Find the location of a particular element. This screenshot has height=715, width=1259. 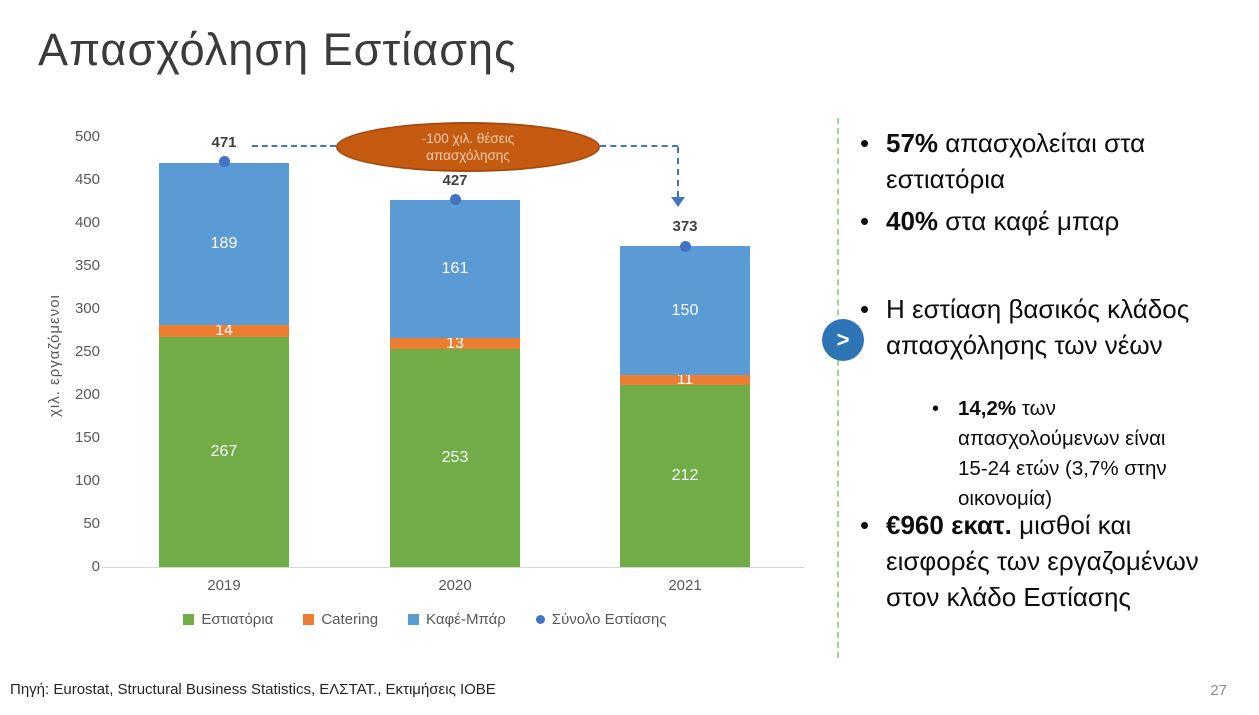

bullet-bold-value: €960 εκατ. is located at coordinates (949, 525).